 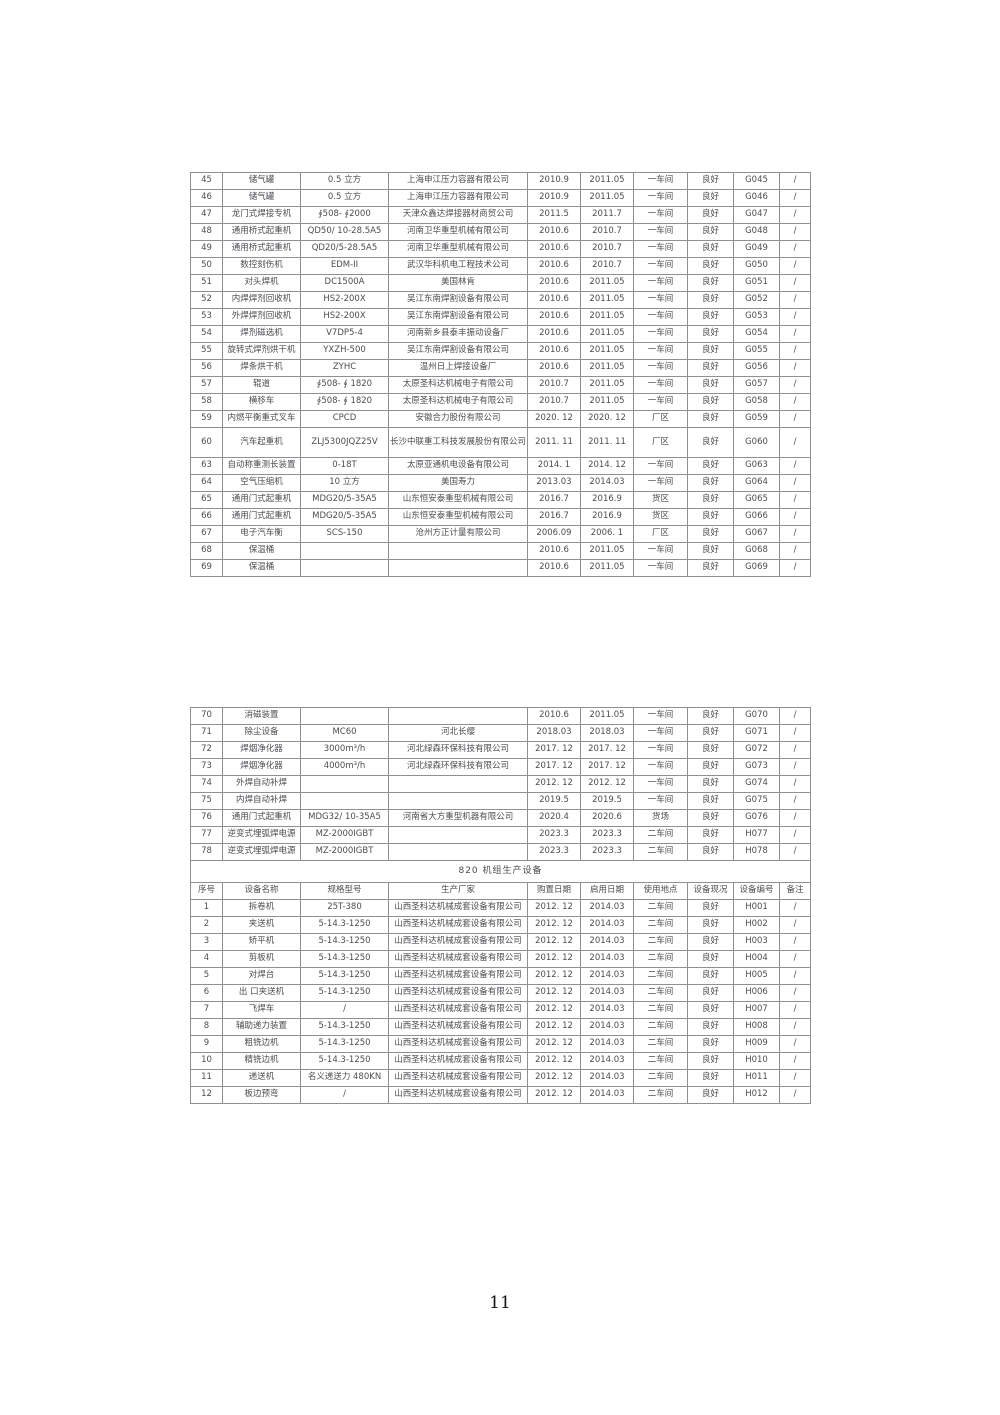 What do you see at coordinates (206, 1027) in the screenshot?
I see `cell-no: 8` at bounding box center [206, 1027].